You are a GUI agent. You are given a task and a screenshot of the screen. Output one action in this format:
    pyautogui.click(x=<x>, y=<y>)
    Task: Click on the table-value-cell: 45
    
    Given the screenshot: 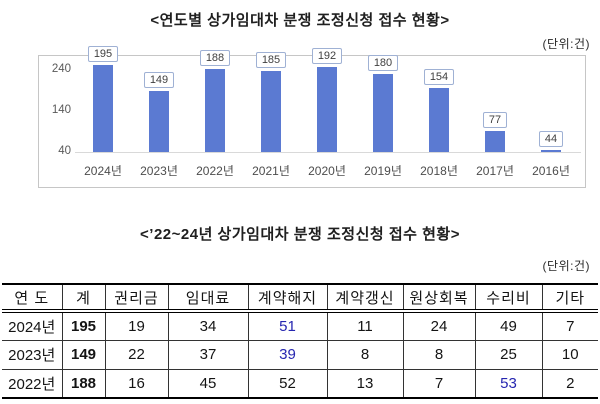 What is the action you would take?
    pyautogui.click(x=207, y=383)
    